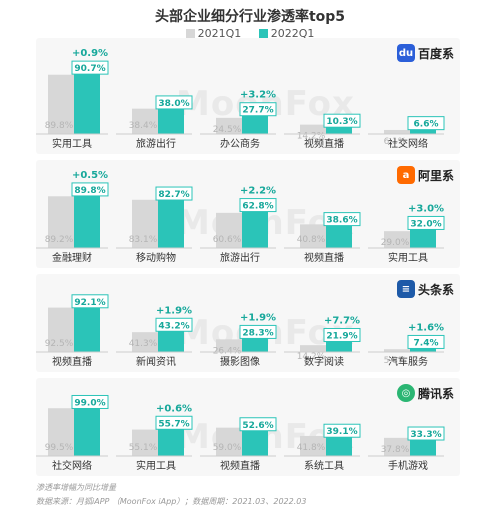 The height and width of the screenshot is (511, 500). I want to click on brand-toutiao: ≡ 头条系, so click(425, 289).